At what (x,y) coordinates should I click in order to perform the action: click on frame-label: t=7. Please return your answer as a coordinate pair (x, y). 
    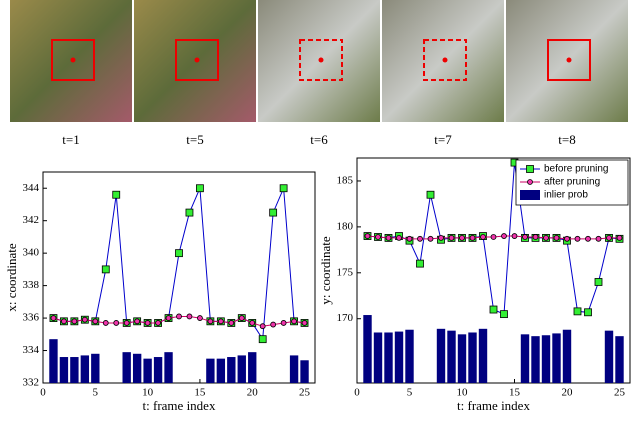
    Looking at the image, I should click on (443, 139).